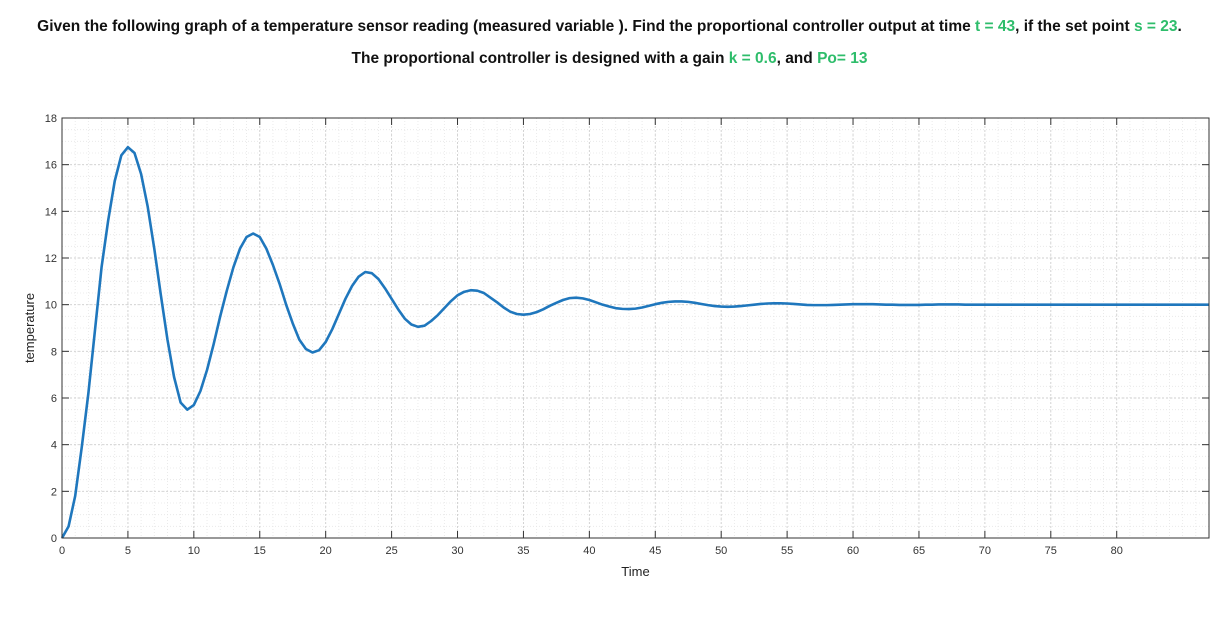 The image size is (1219, 620). I want to click on x-tick-labels: 0 5 10 15 20 25 30 35 40 45 50 55 60 65 70 75 80, so click(591, 551).